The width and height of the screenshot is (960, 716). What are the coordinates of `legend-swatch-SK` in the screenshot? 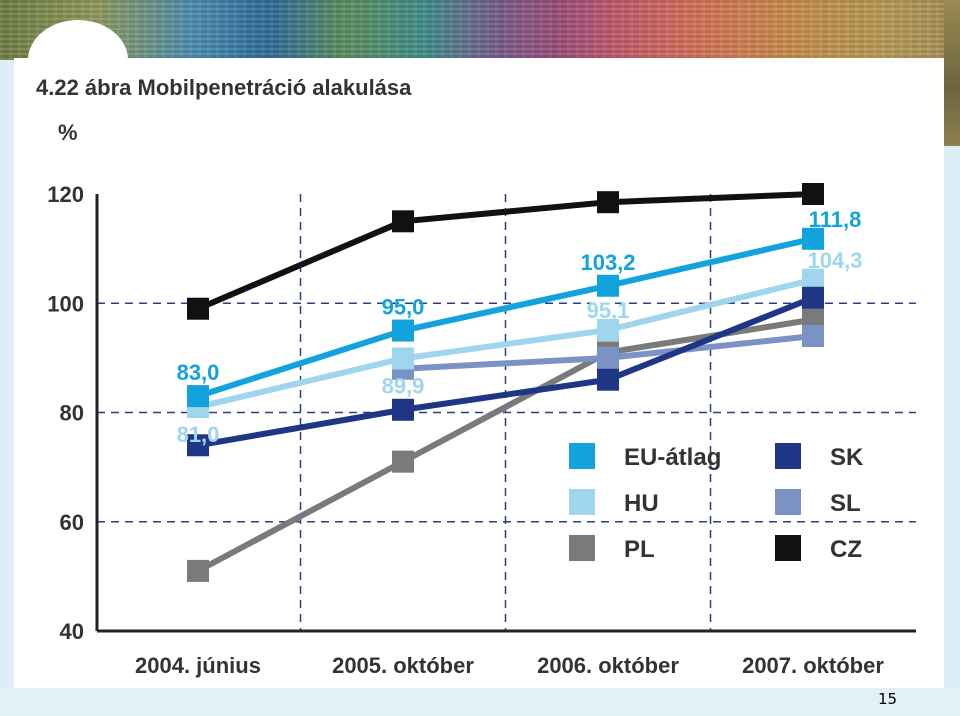 It's located at (788, 456).